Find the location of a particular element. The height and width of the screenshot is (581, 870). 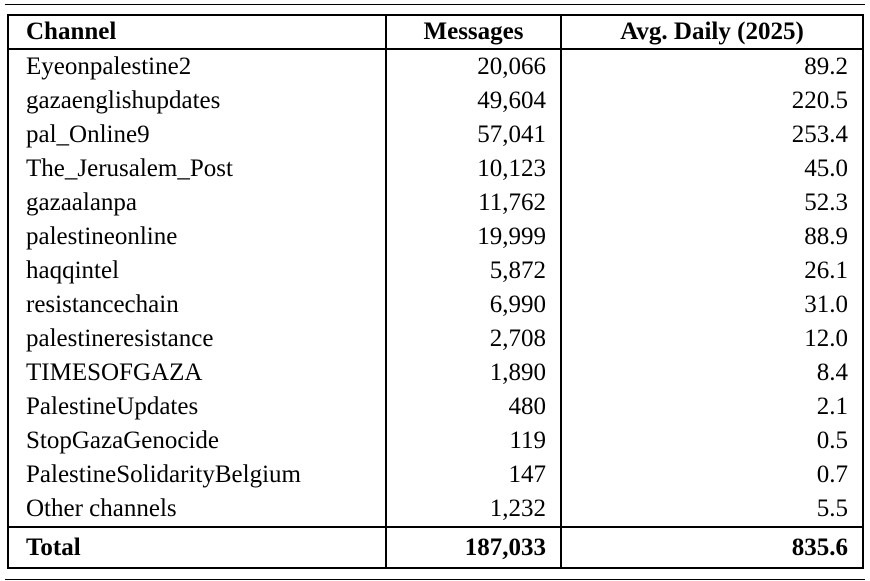

channel-cell: resistancechain is located at coordinates (197, 305).